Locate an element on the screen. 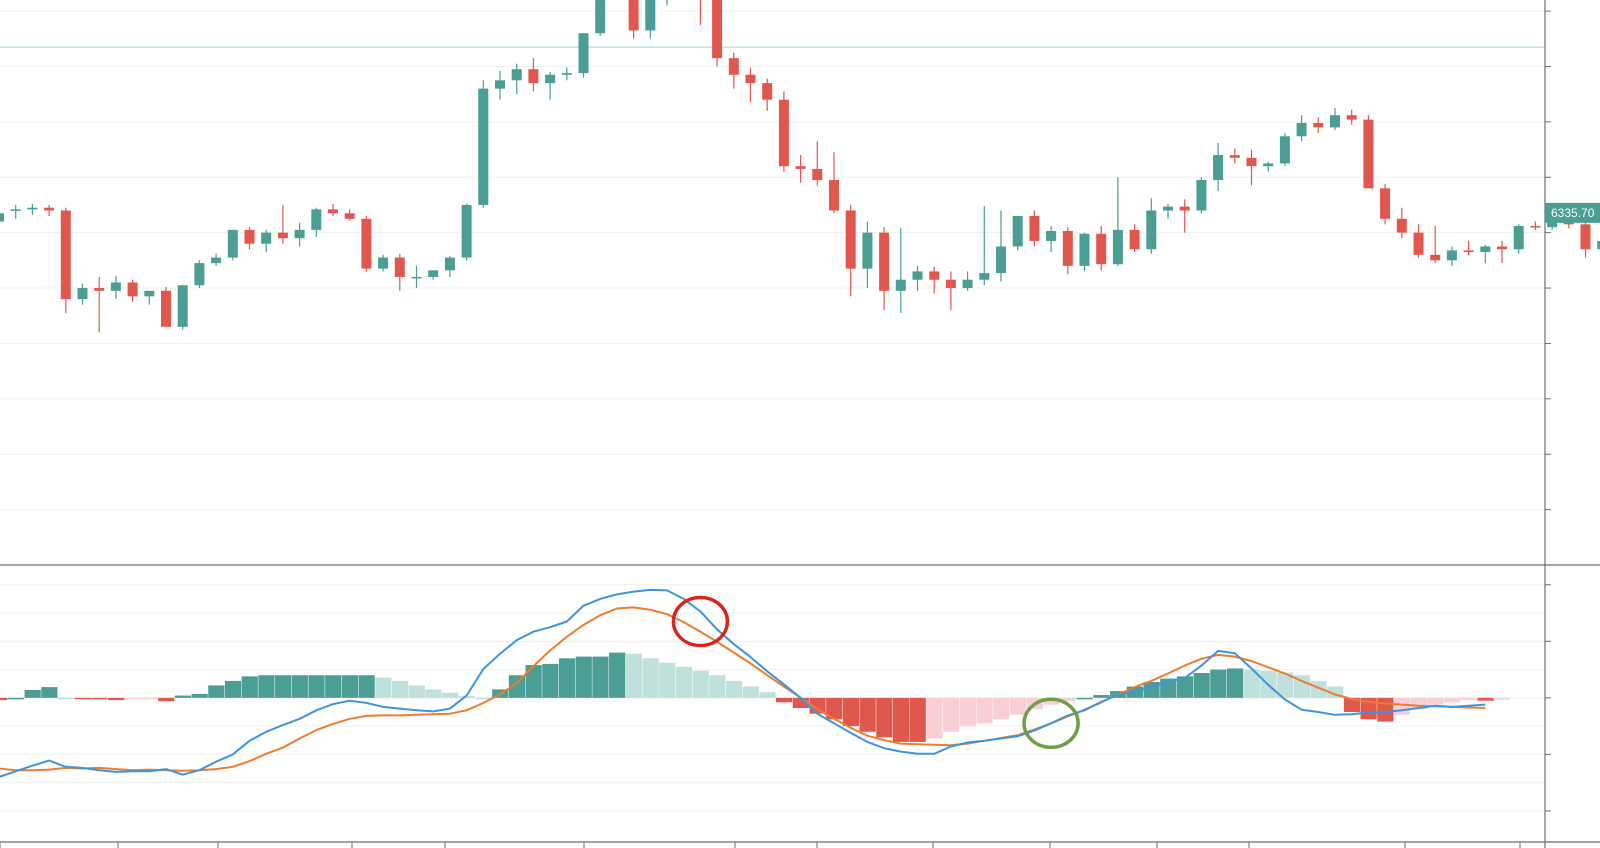  bullish-cross-marker is located at coordinates (1051, 723).